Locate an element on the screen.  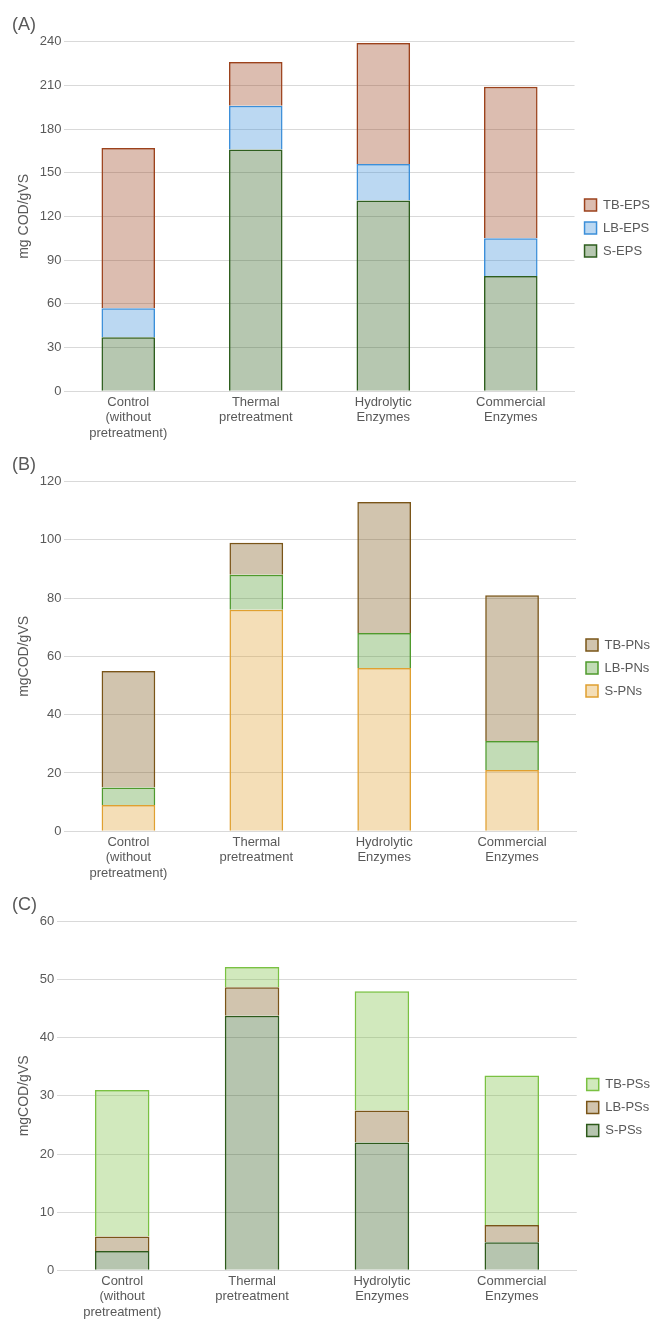
y-tick-label: 210 is located at coordinates (50, 84).